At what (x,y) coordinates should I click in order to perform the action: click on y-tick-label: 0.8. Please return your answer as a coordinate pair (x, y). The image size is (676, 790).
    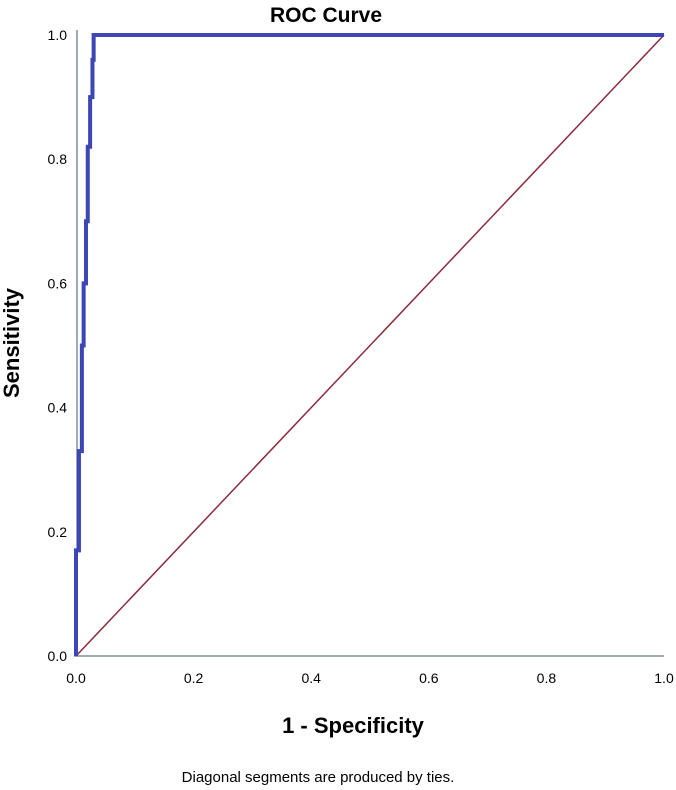
    Looking at the image, I should click on (58, 159).